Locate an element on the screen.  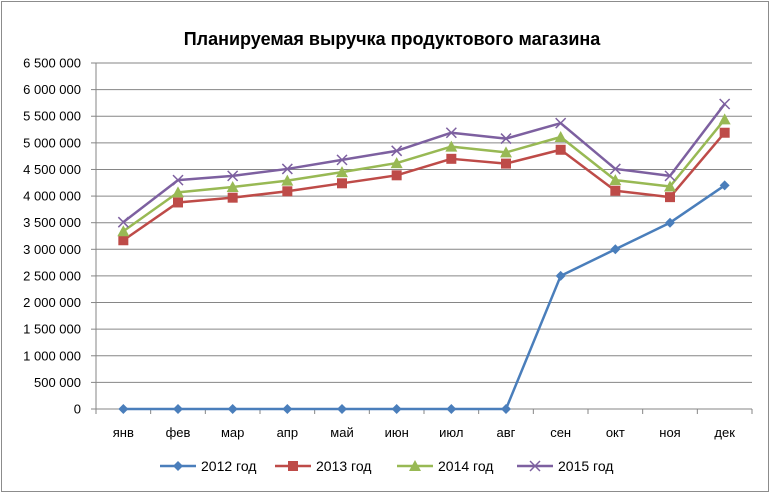
legend-item: 2015 год is located at coordinates (565, 466).